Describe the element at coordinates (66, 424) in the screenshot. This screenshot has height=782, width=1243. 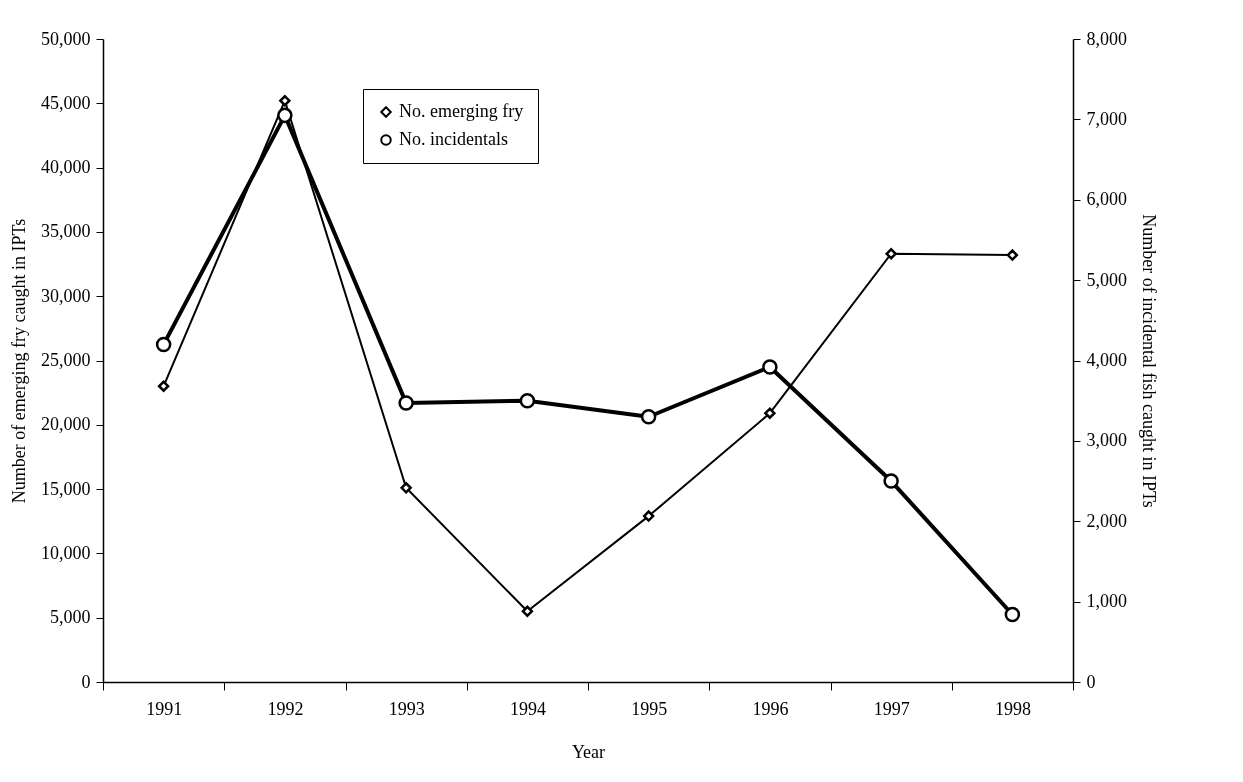
I see `y-tick-label: 20,000` at that location.